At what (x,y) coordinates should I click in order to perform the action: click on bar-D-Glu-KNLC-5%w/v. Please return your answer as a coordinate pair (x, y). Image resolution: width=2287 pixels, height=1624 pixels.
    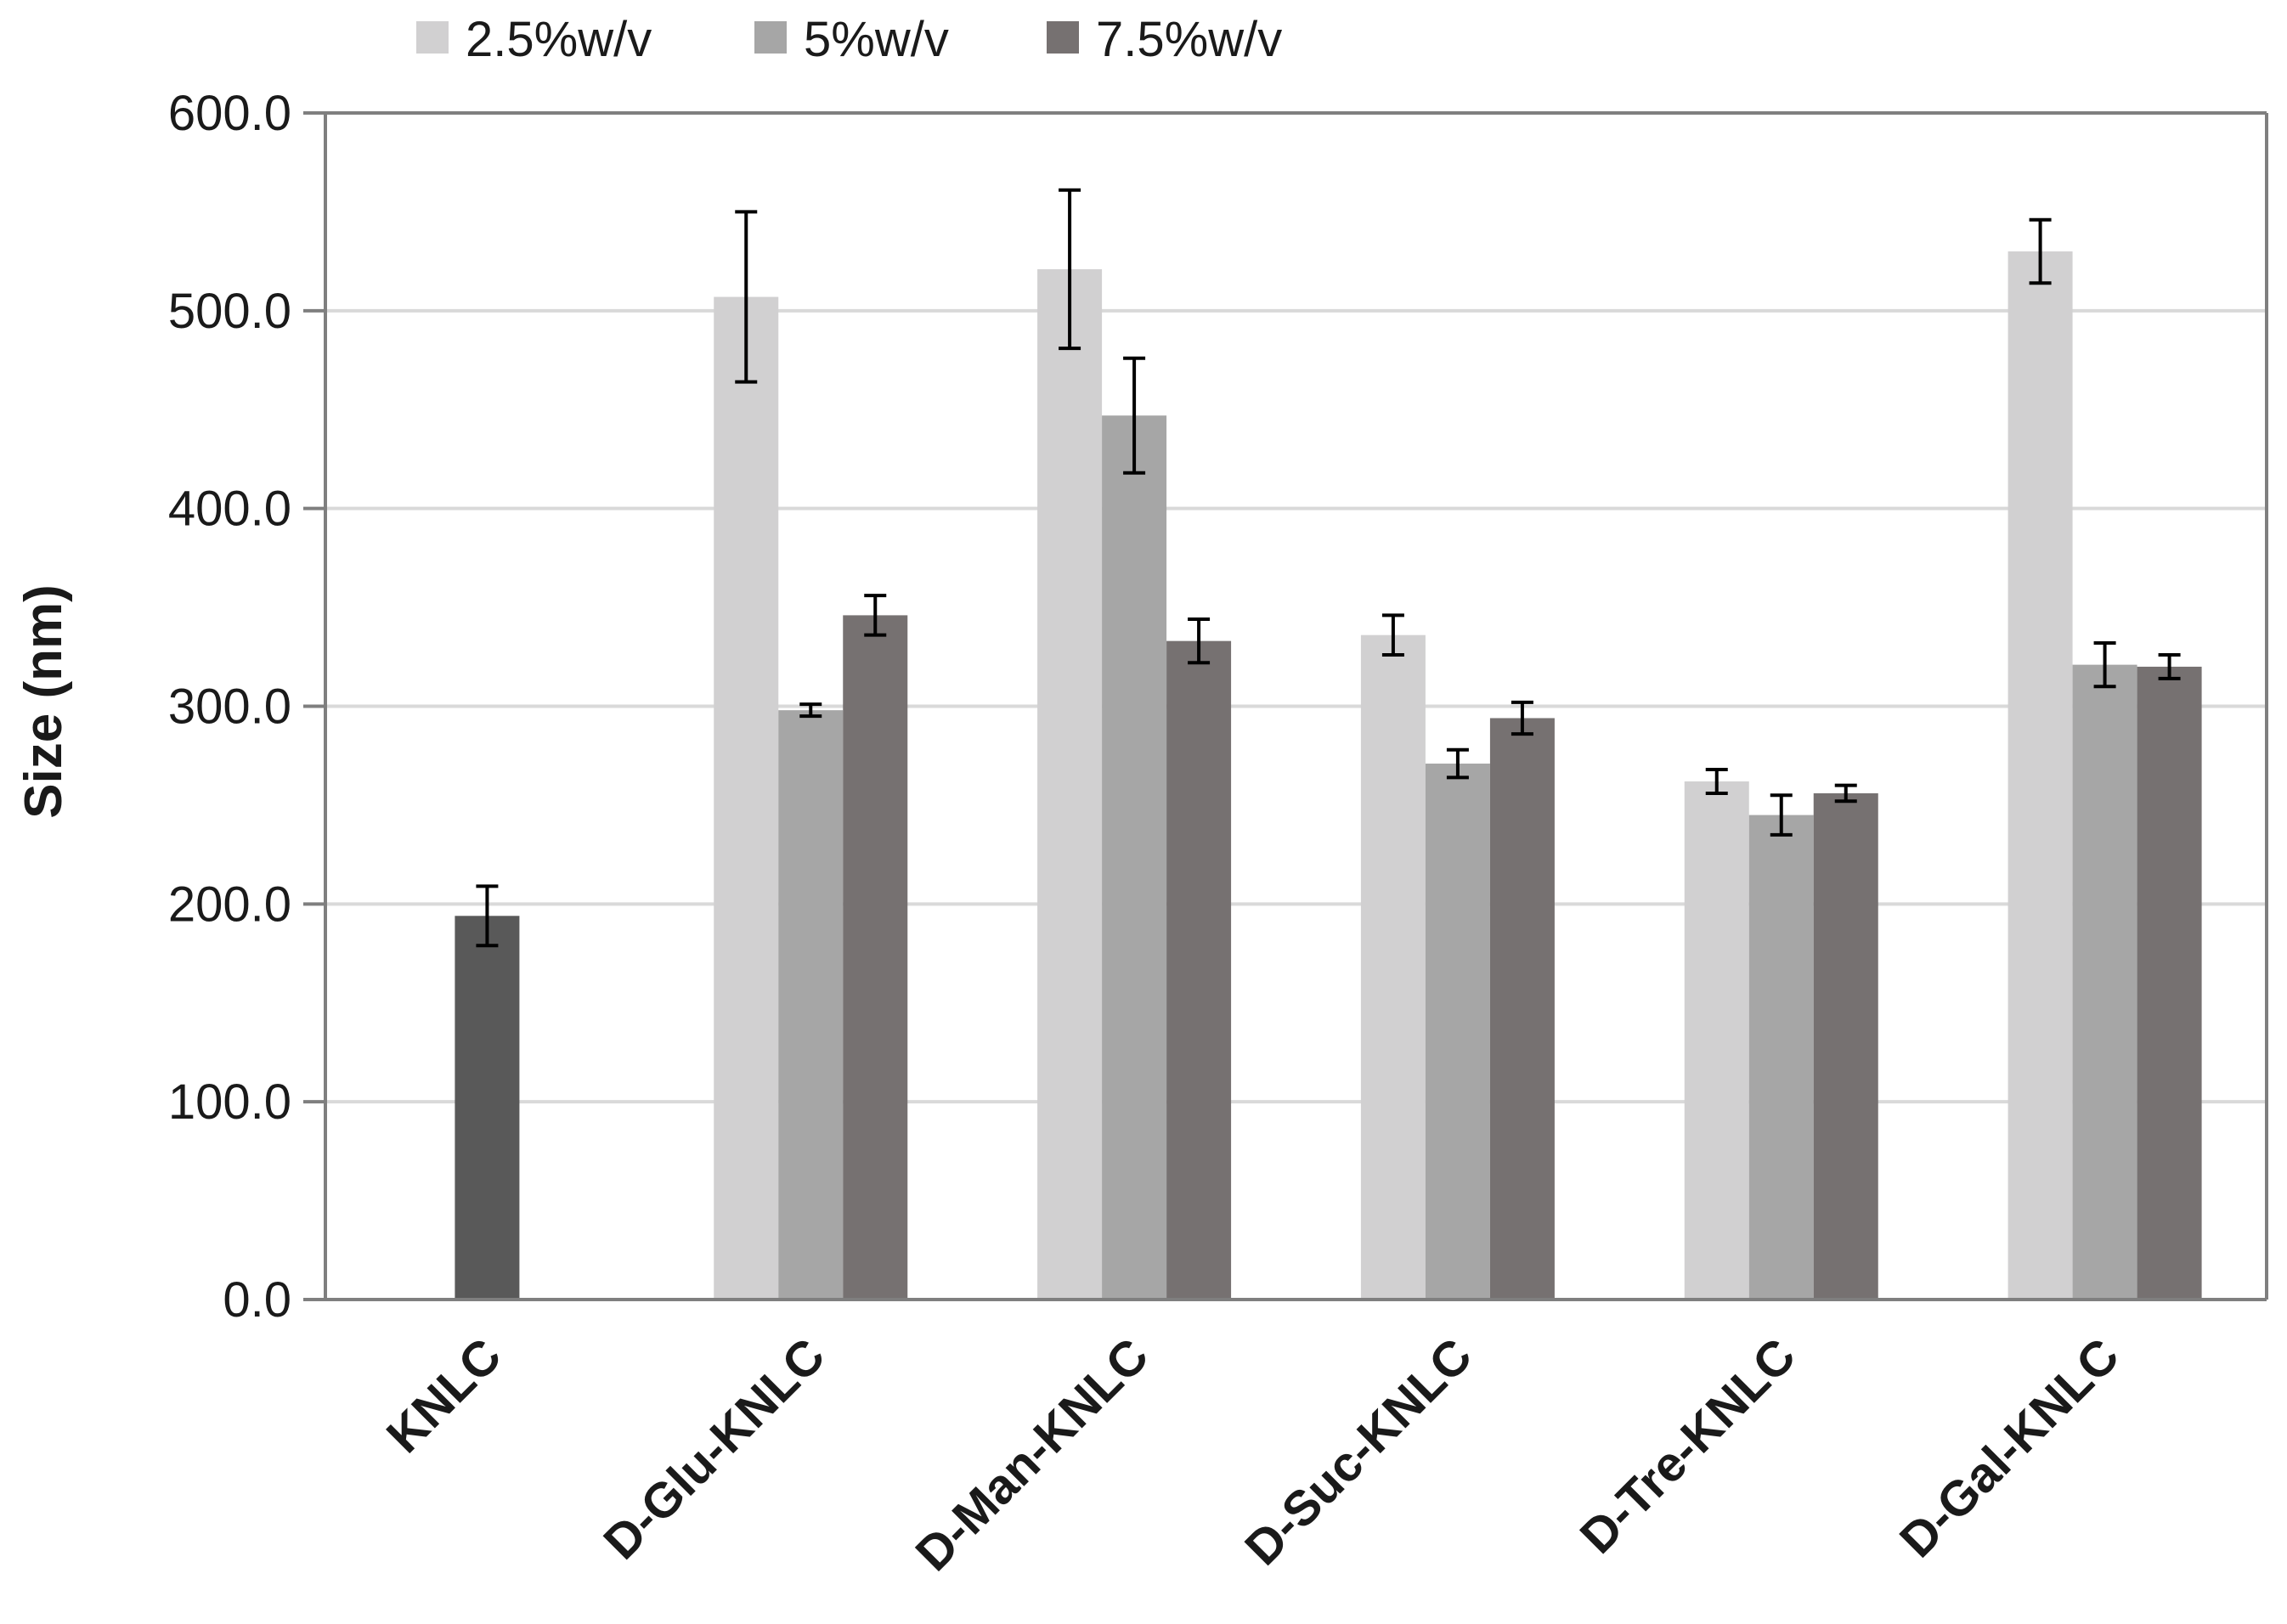
    Looking at the image, I should click on (811, 1005).